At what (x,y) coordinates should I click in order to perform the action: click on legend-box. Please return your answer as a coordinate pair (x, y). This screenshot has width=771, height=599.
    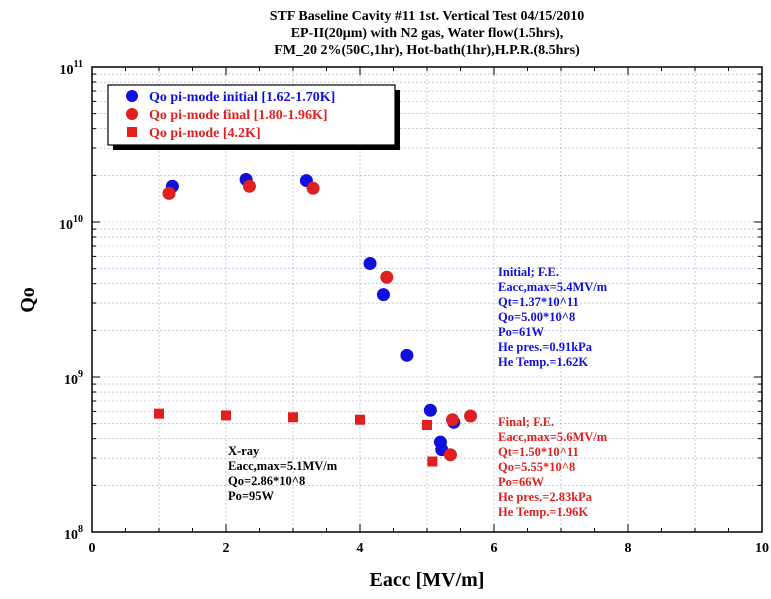
    Looking at the image, I should click on (251, 115).